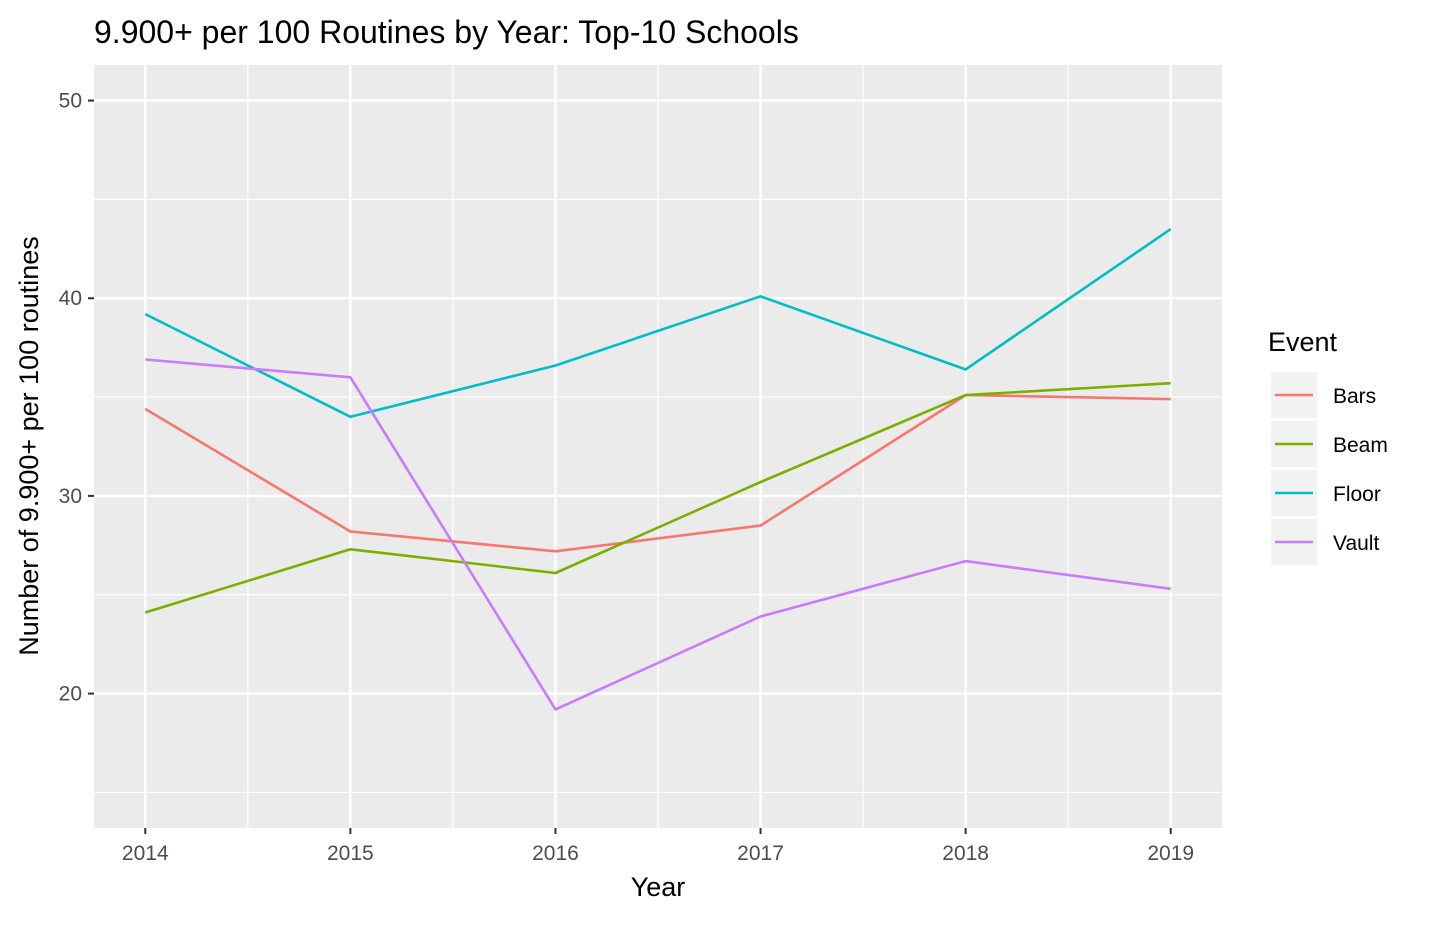 This screenshot has height=925, width=1430. Describe the element at coordinates (70, 101) in the screenshot. I see `y-tick-label: 50` at that location.